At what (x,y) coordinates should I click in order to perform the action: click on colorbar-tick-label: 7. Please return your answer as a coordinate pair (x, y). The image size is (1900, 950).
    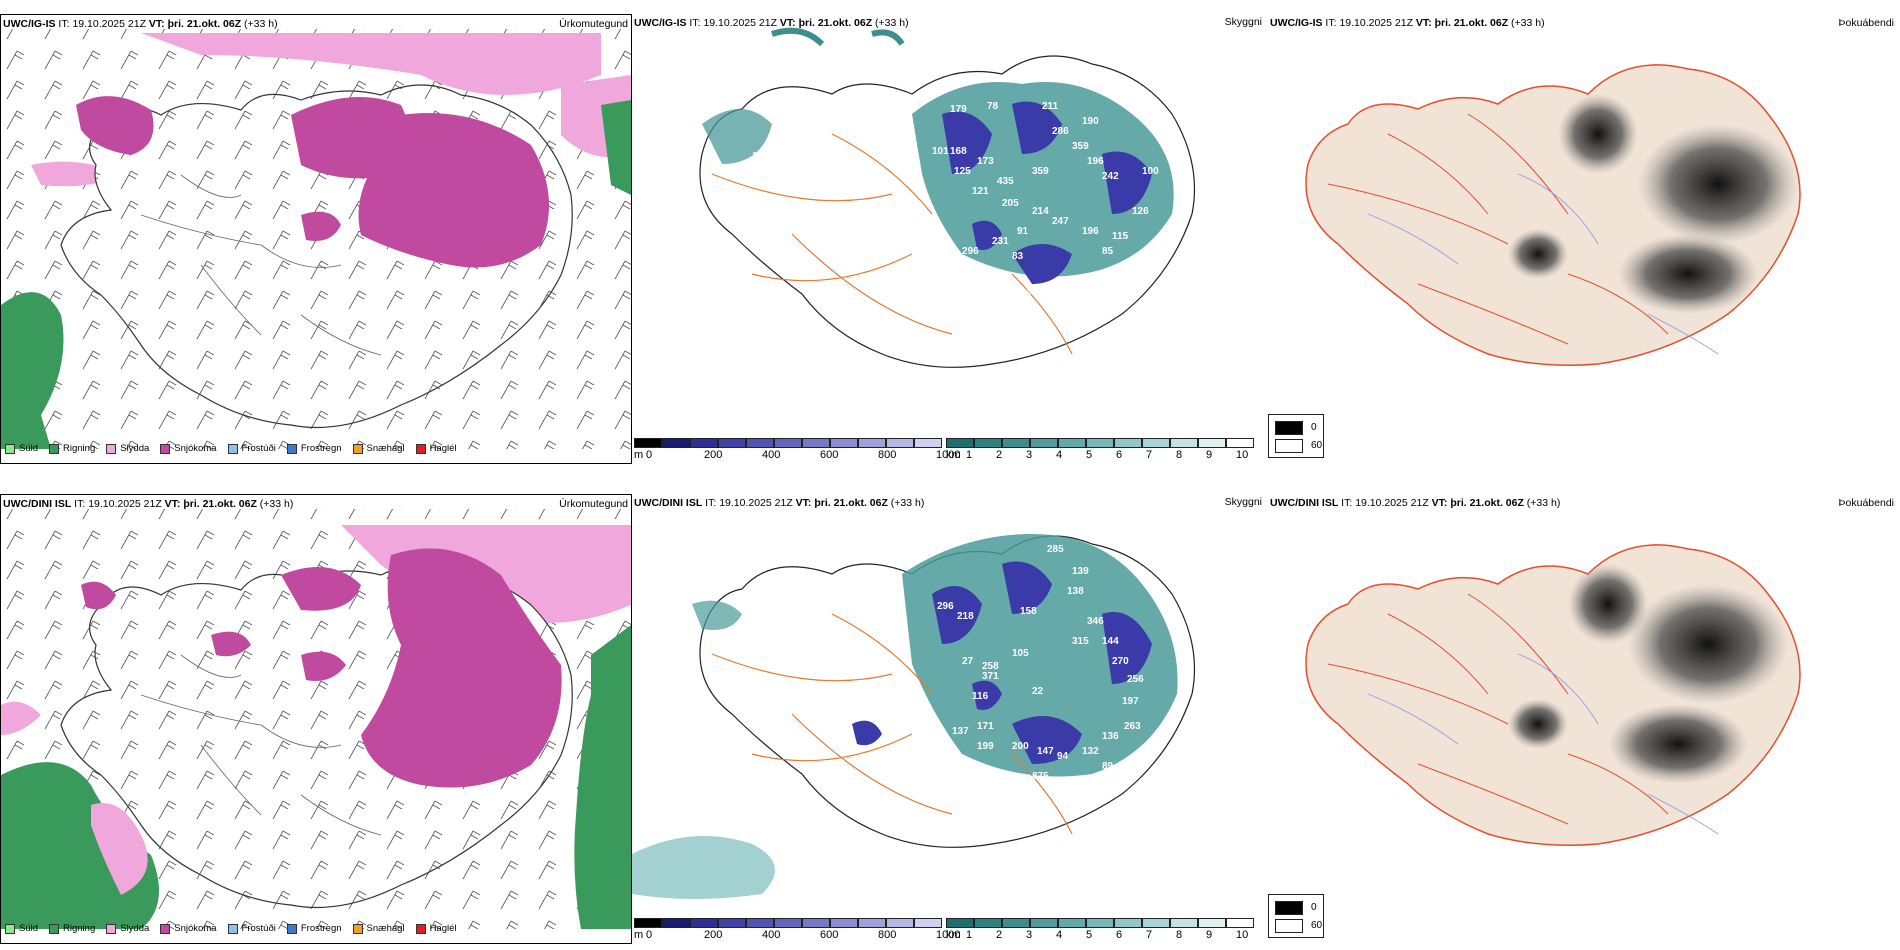
    Looking at the image, I should click on (1149, 935).